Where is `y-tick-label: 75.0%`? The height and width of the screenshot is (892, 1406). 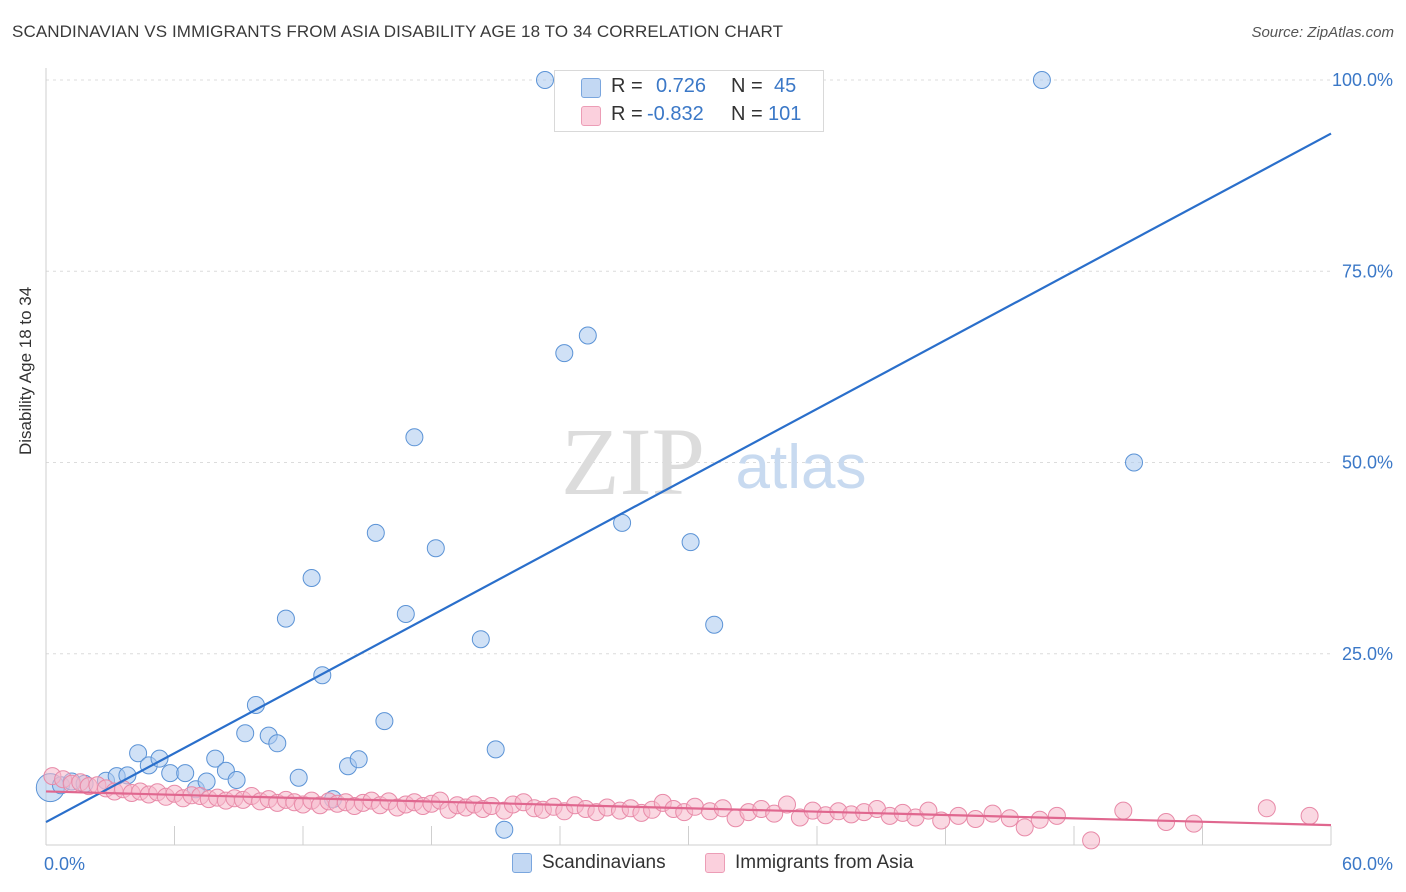 y-tick-label: 75.0% is located at coordinates (1367, 271).